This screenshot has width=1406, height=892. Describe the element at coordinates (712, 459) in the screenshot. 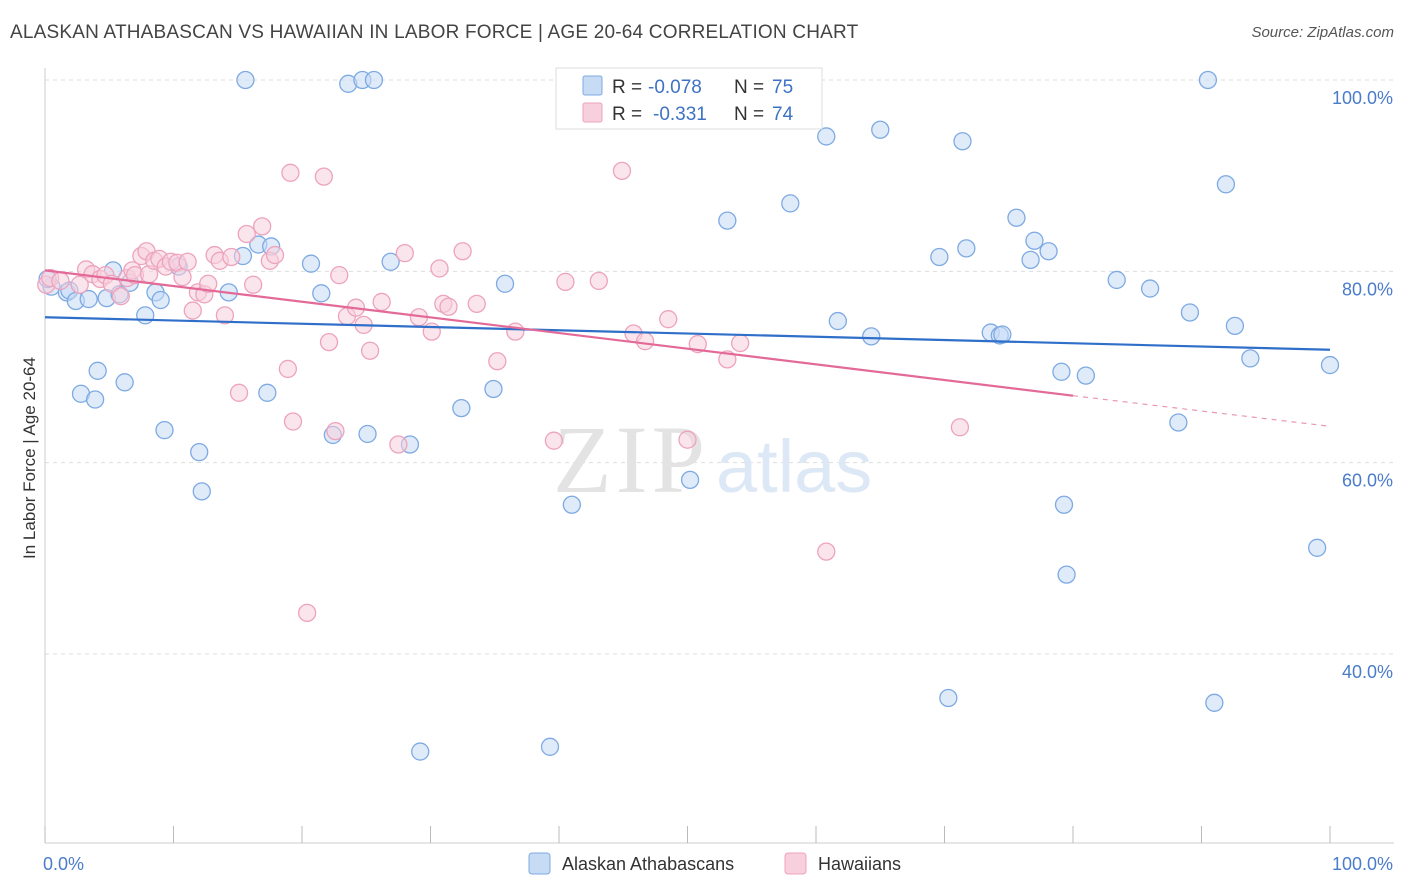

I see `watermark: ZIP atlas` at that location.